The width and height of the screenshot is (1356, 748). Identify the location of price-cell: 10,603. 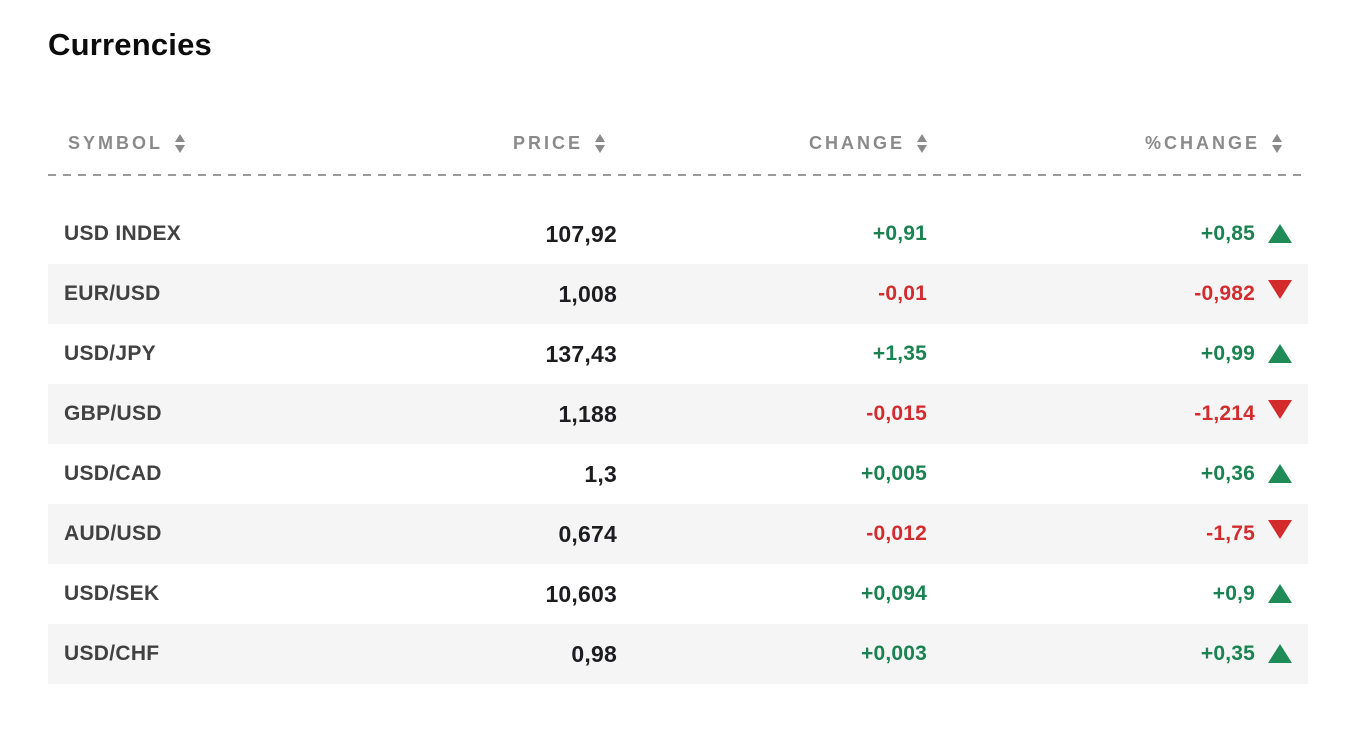
(581, 593).